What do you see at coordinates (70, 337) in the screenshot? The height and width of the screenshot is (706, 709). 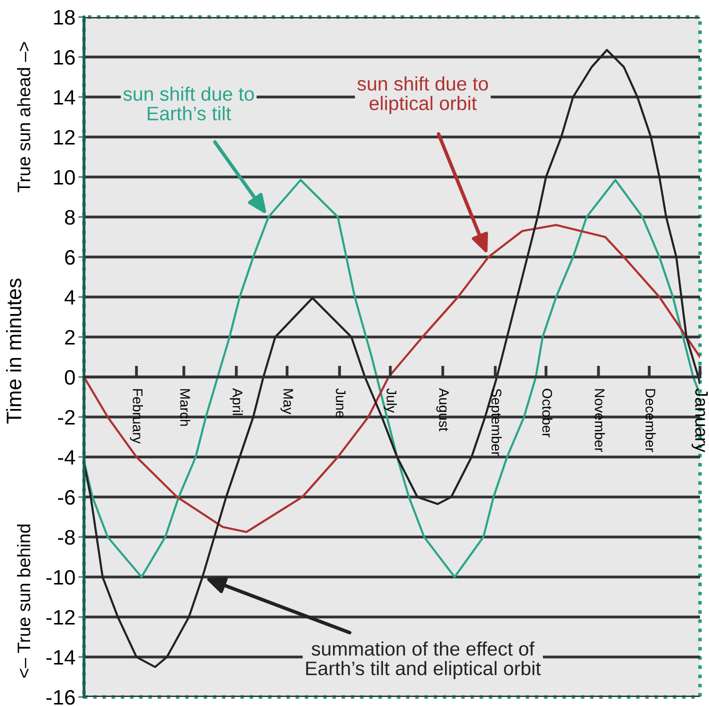 I see `y-tick-label: 2` at bounding box center [70, 337].